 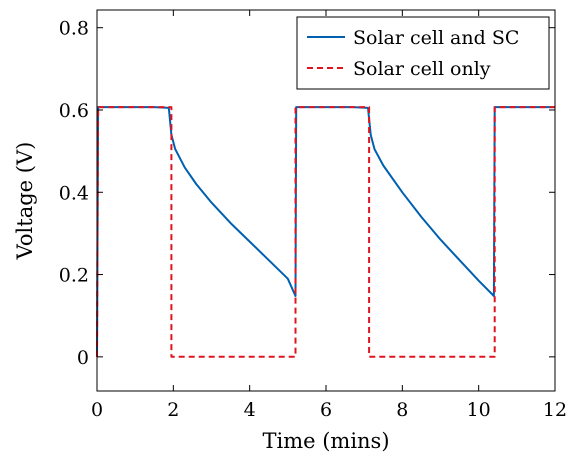 What do you see at coordinates (74, 29) in the screenshot?
I see `y-tick-label: 0.8` at bounding box center [74, 29].